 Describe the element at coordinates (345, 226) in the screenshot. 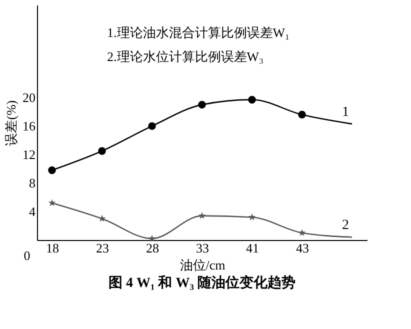

I see `series-label: 2` at that location.